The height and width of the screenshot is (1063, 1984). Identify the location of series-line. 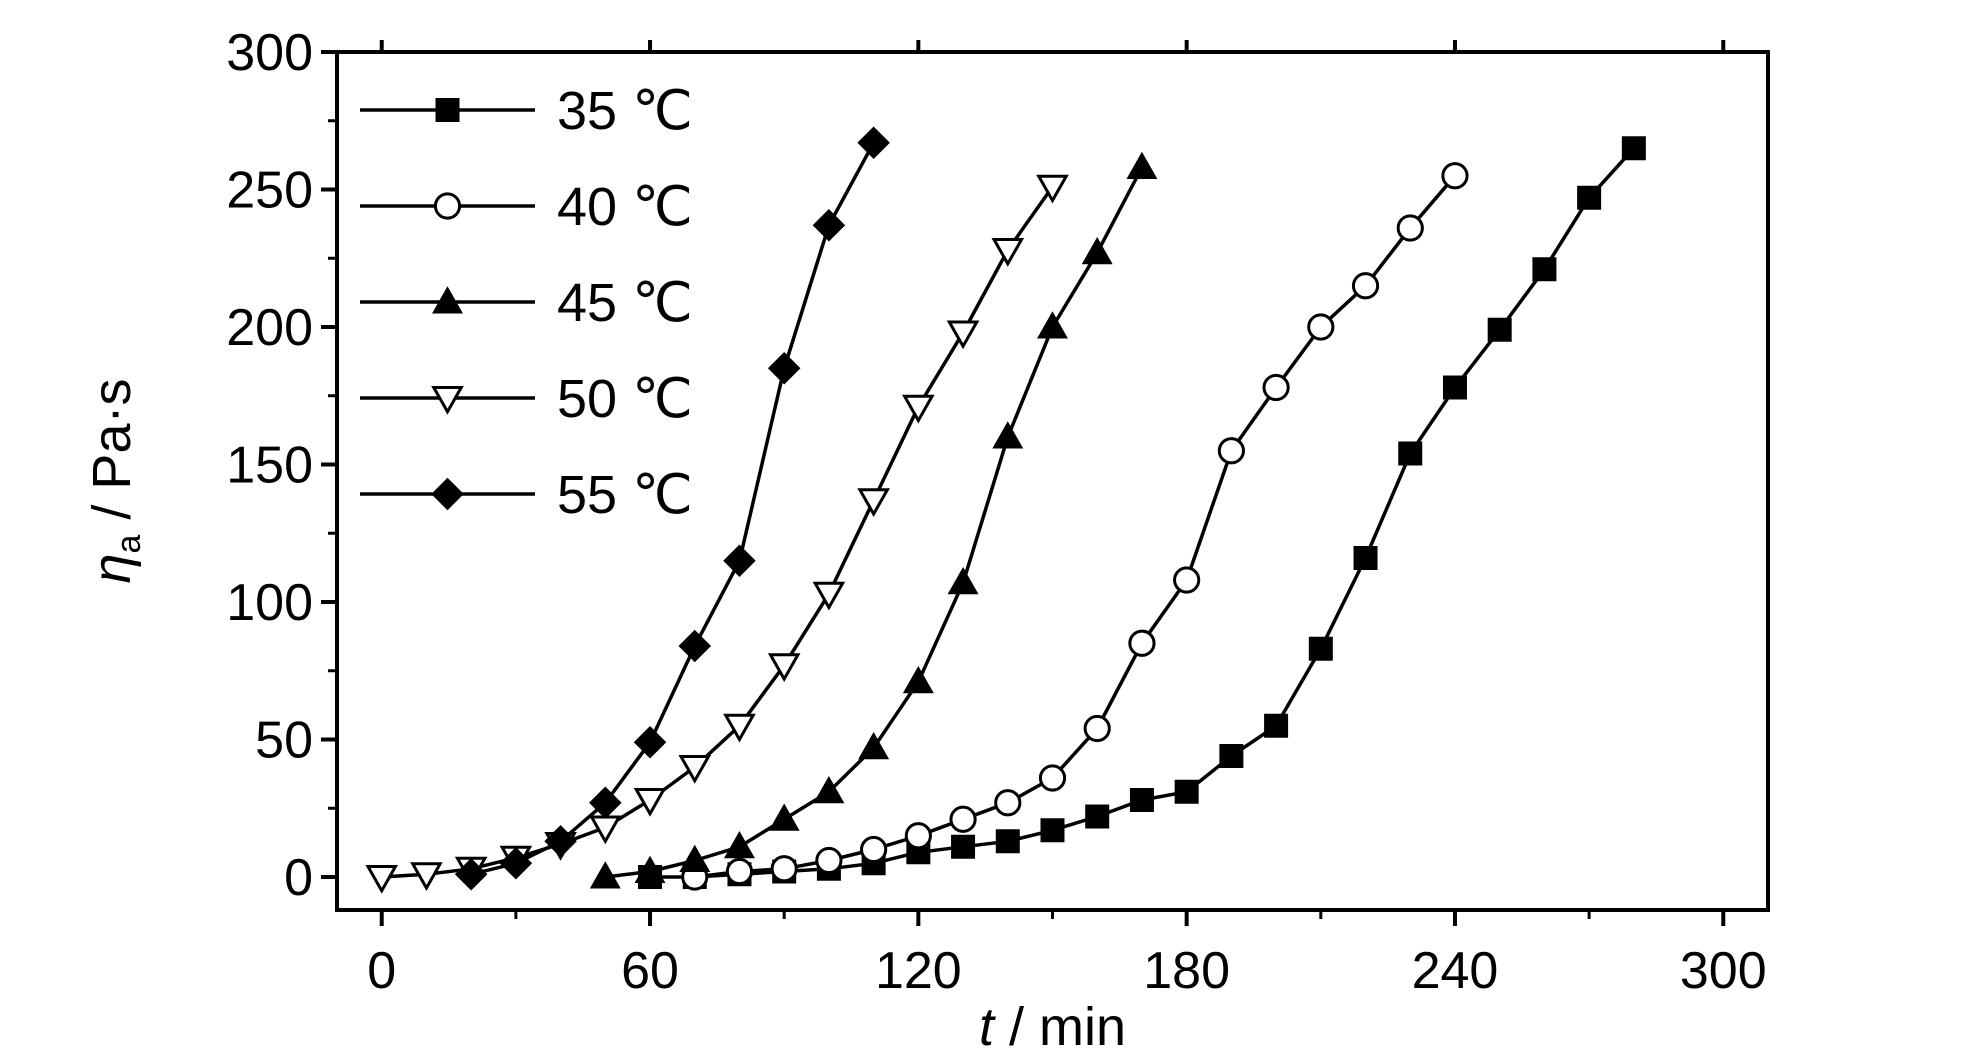
(673, 508).